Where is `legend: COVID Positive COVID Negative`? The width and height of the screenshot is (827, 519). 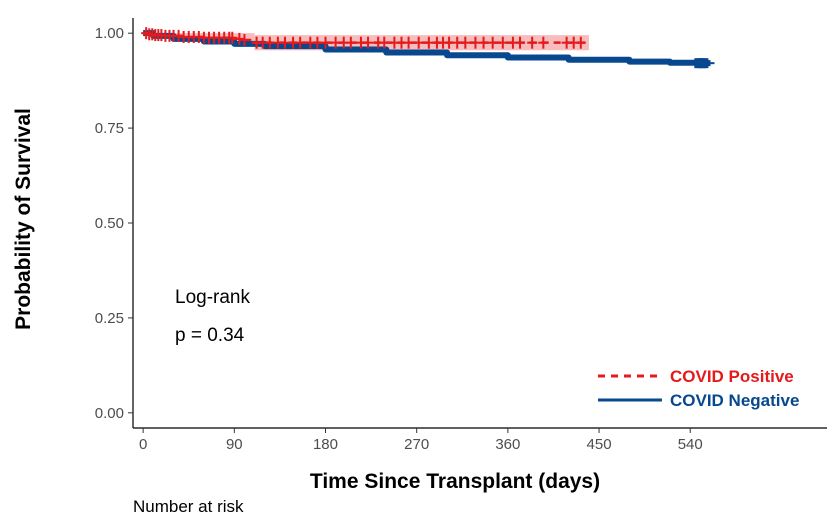 legend: COVID Positive COVID Negative is located at coordinates (698, 388).